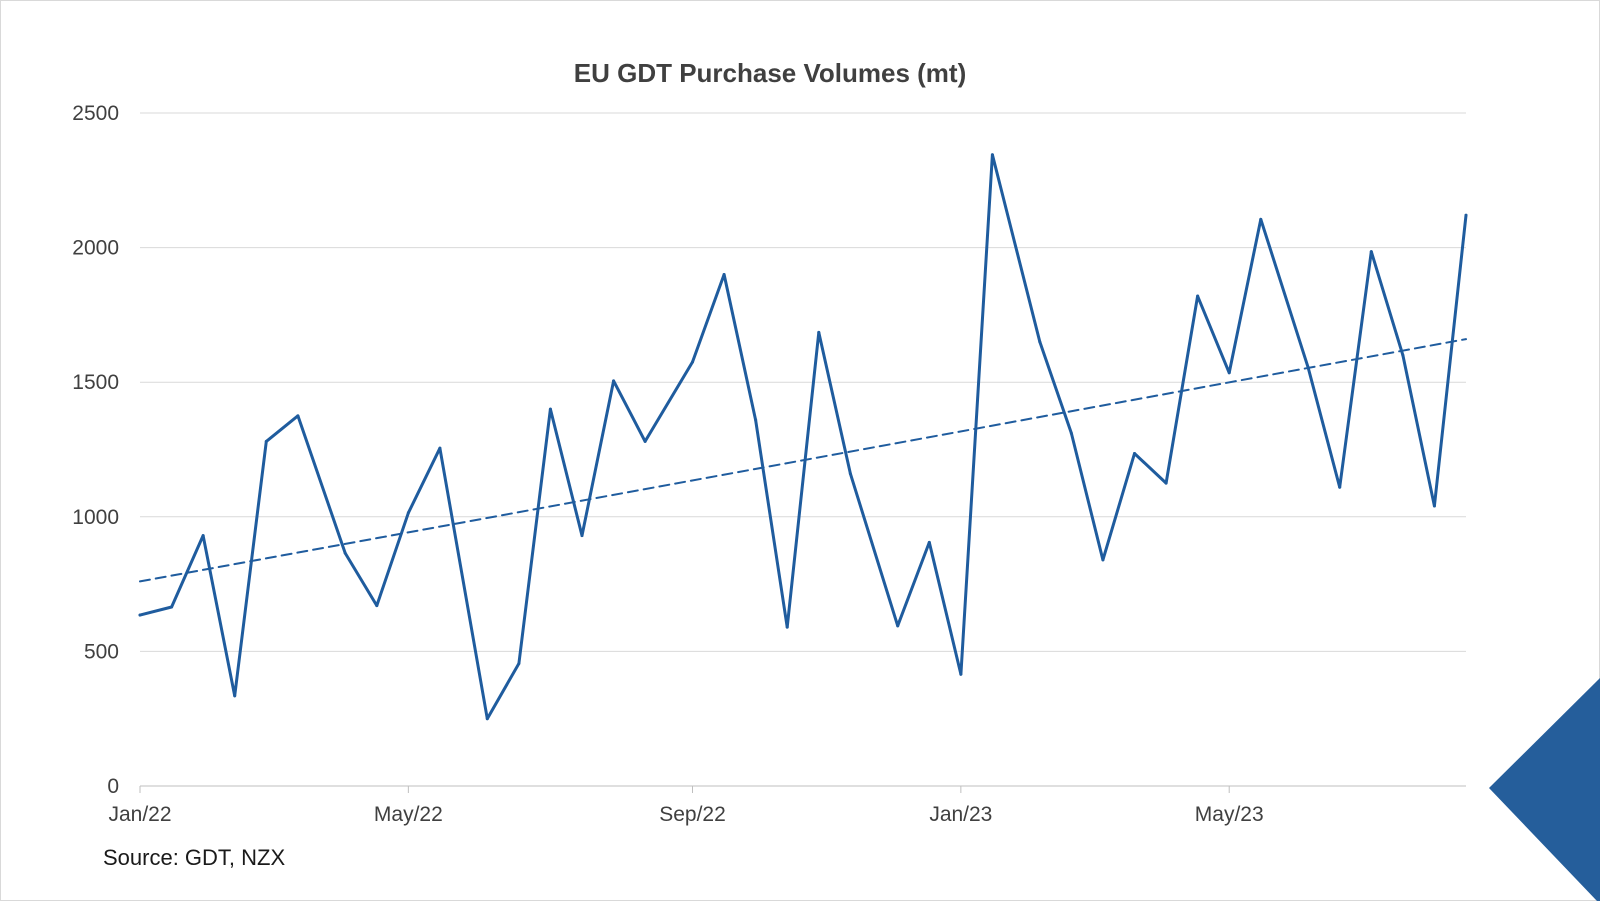  Describe the element at coordinates (408, 814) in the screenshot. I see `x-tick-label: May/22` at that location.